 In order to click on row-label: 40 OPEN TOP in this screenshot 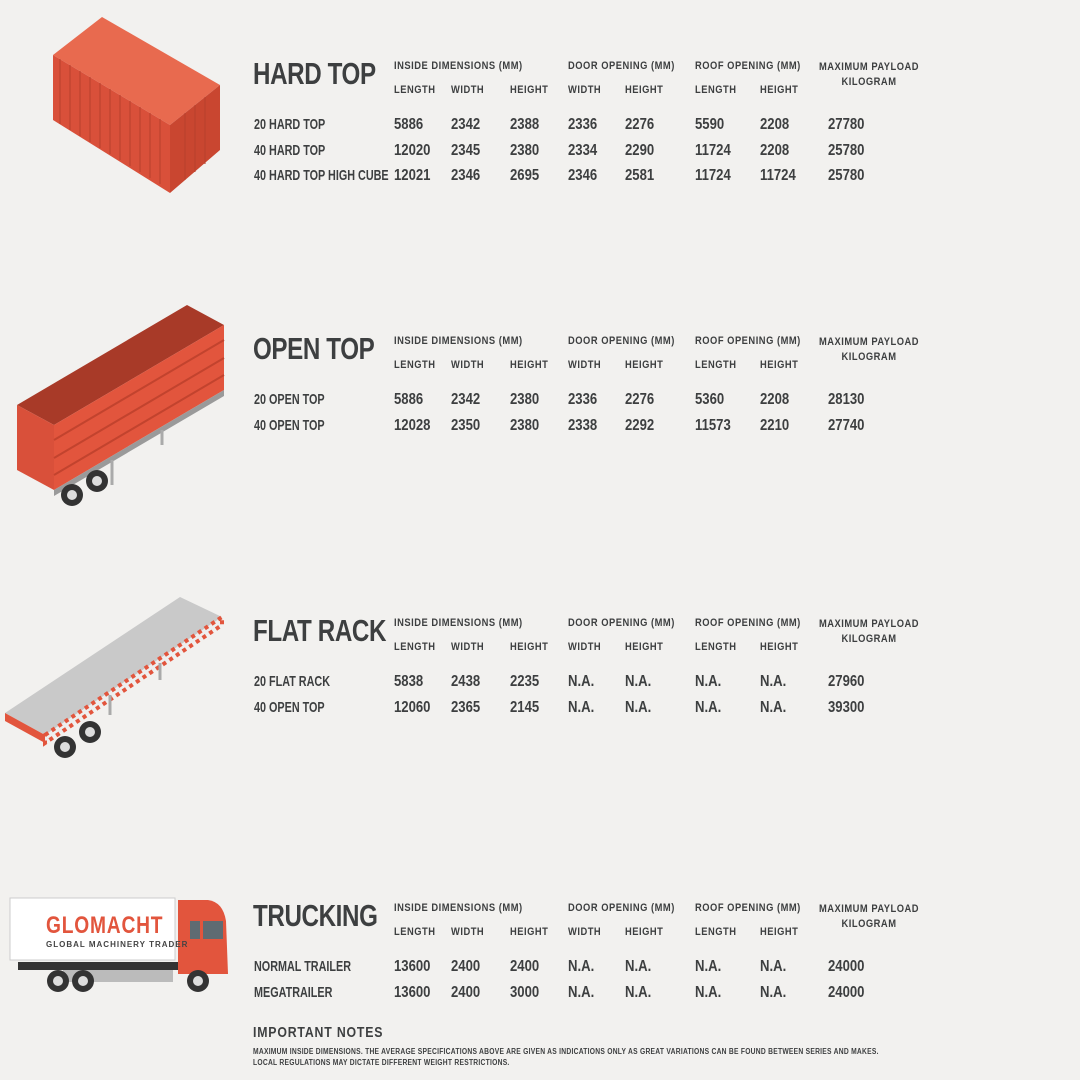, I will do `click(289, 425)`.